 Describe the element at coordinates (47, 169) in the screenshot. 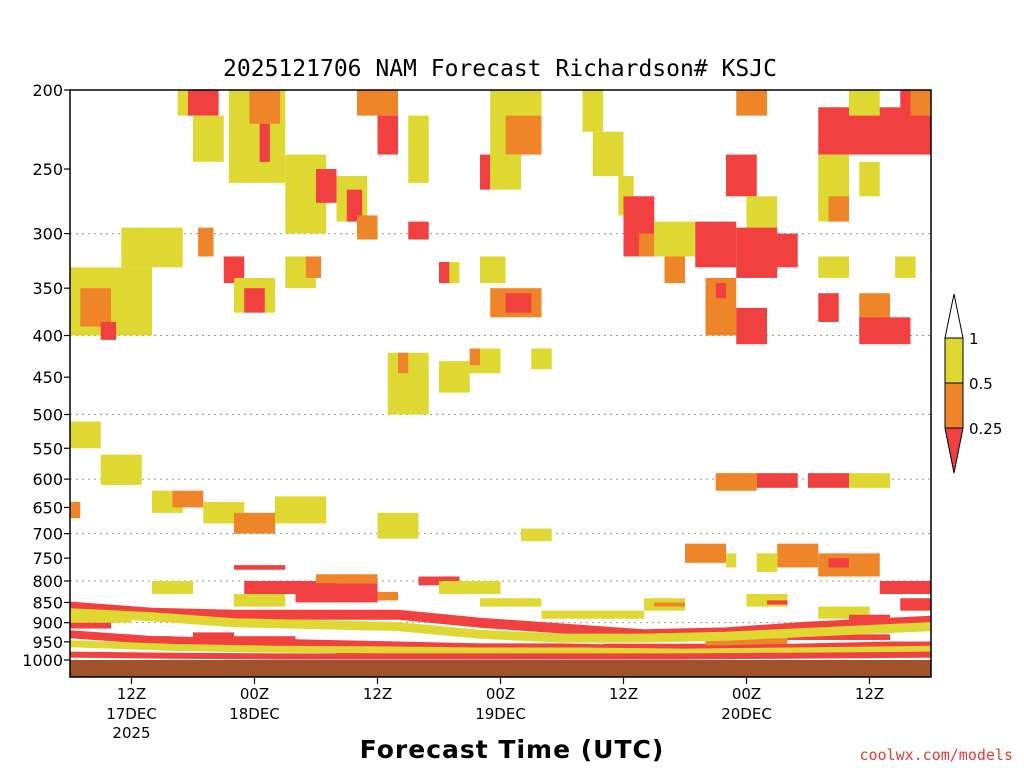

I see `y-tick-label: 250` at that location.